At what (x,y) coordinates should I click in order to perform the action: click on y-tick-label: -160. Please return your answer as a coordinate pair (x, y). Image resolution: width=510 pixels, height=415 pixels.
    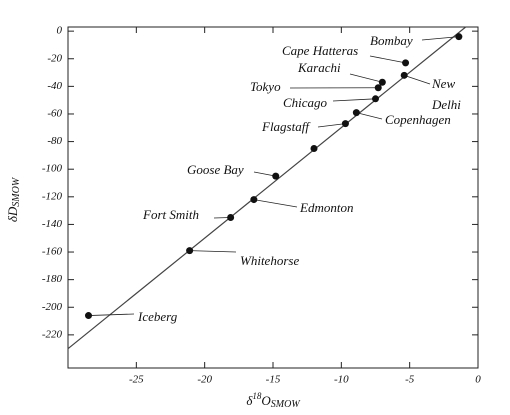
    Looking at the image, I should click on (52, 252).